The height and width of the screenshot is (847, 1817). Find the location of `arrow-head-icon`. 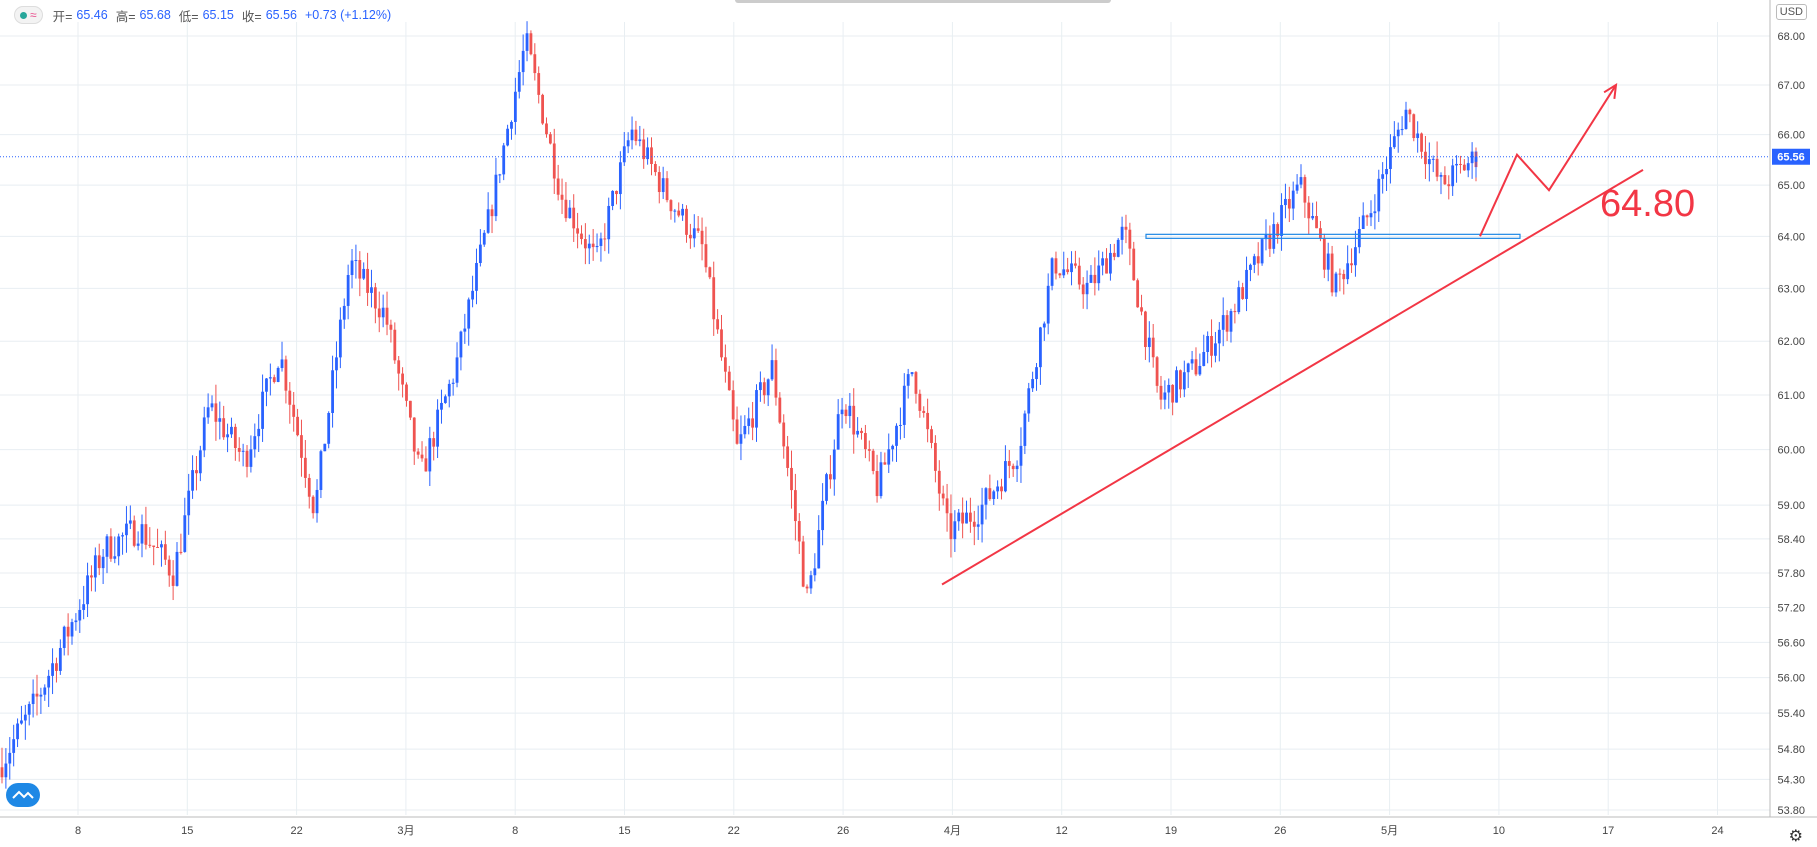

arrow-head-icon is located at coordinates (1610, 91).